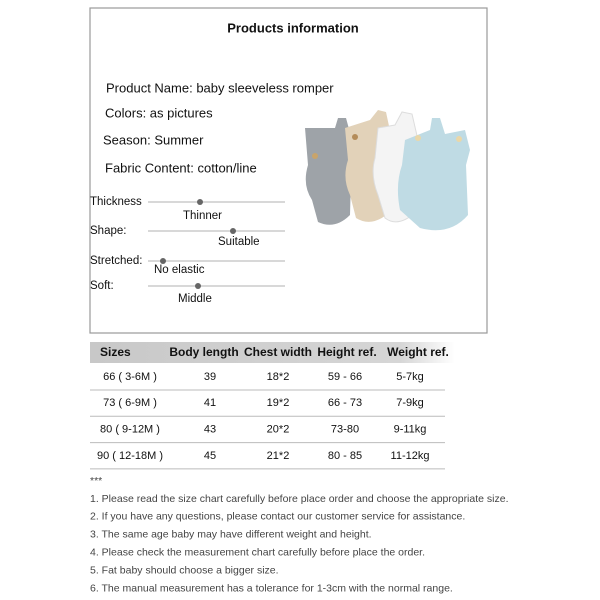  What do you see at coordinates (410, 430) in the screenshot?
I see `table-cell: 9-11kg` at bounding box center [410, 430].